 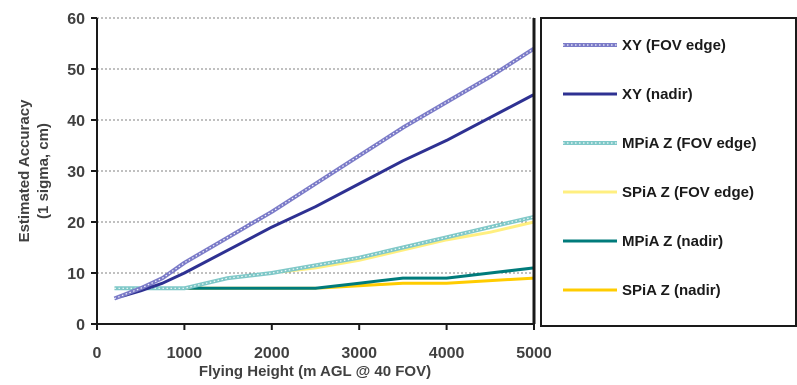 I want to click on y-tick-label: 10, so click(x=76, y=274).